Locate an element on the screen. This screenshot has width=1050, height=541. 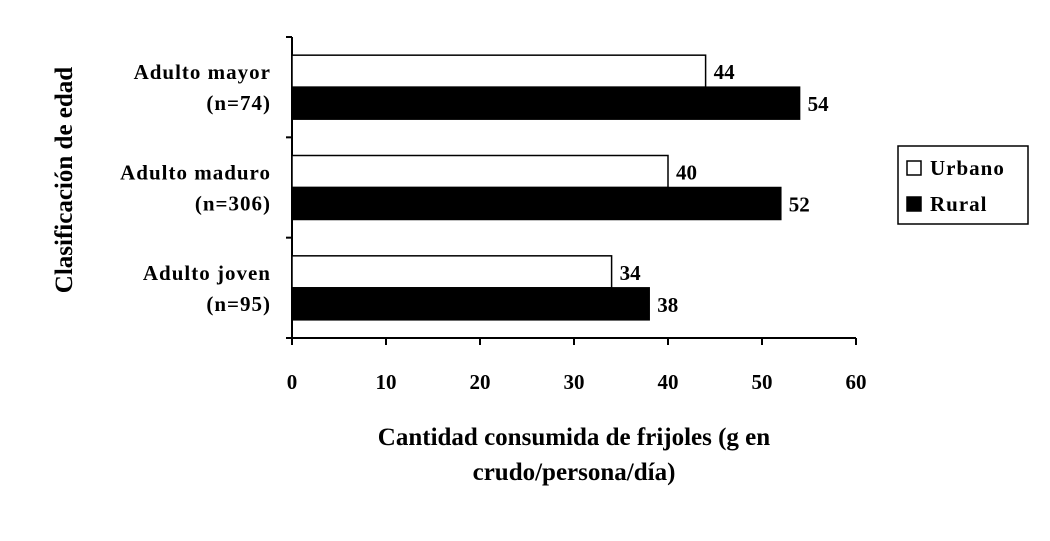
x-tick-label: 30 is located at coordinates (574, 382).